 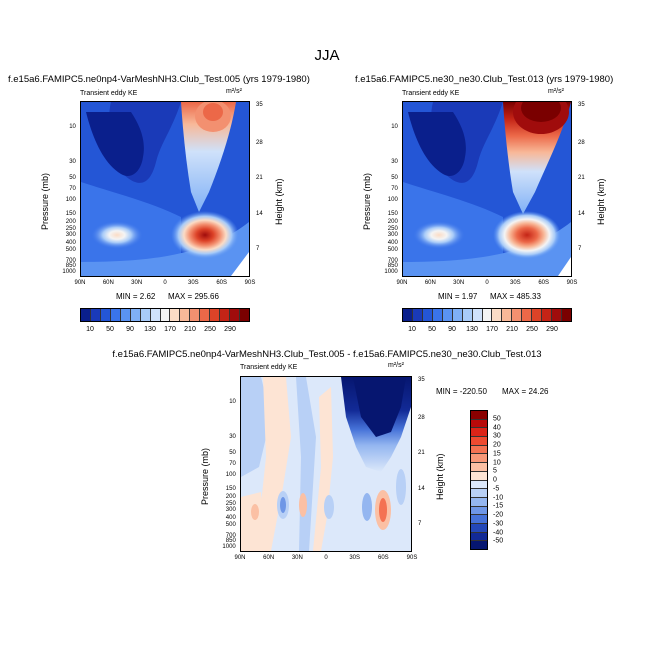 I want to click on panel2-units: m²/s², so click(x=556, y=91).